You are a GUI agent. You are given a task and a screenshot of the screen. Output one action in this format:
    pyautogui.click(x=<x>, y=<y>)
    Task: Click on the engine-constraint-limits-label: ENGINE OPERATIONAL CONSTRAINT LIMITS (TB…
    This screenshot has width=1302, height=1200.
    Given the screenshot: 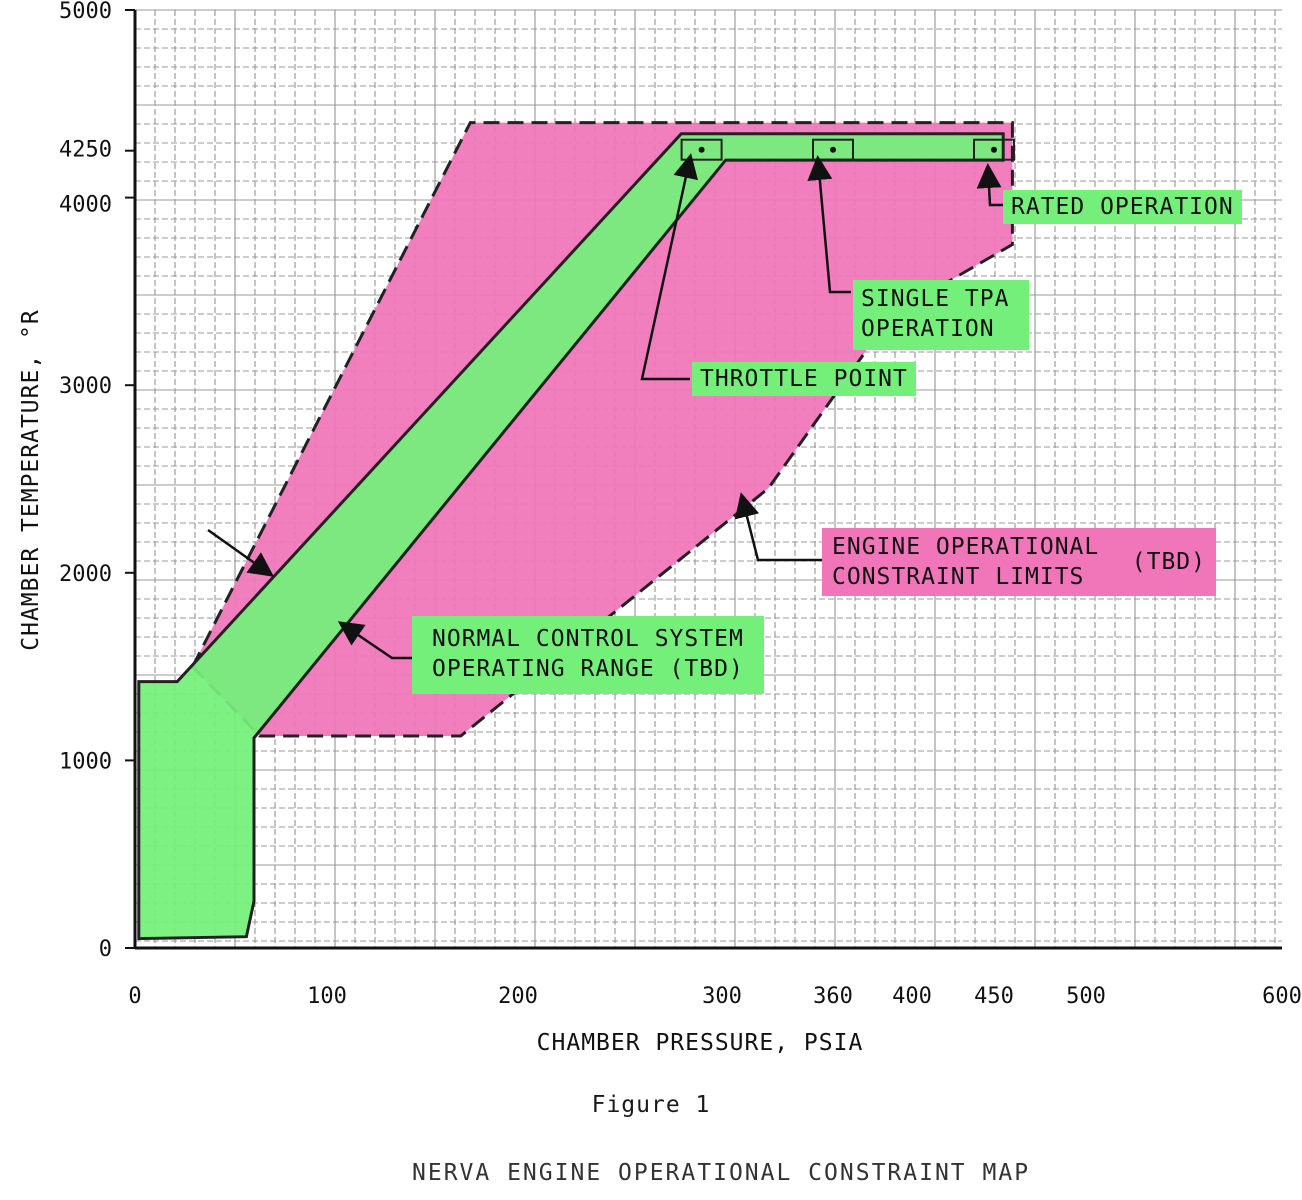 What is the action you would take?
    pyautogui.click(x=1019, y=562)
    